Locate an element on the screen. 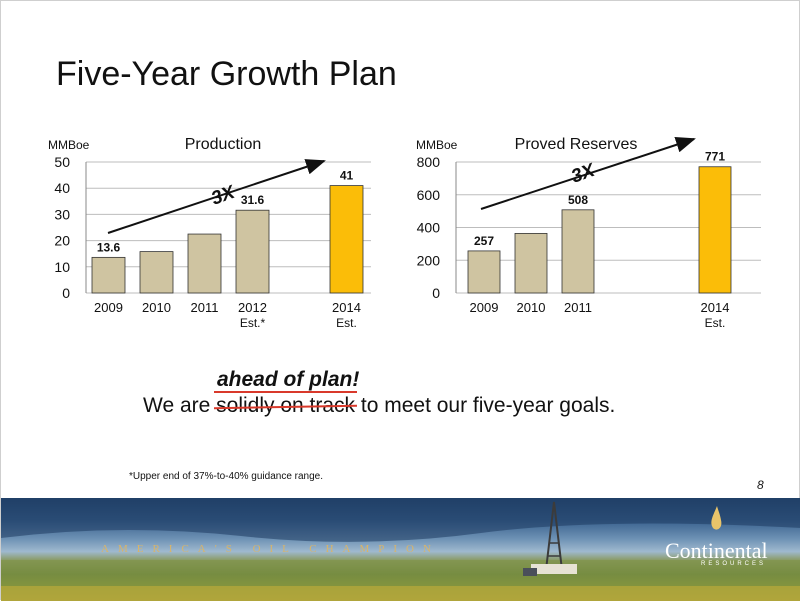  y-tick-label: 10 is located at coordinates (62, 267).